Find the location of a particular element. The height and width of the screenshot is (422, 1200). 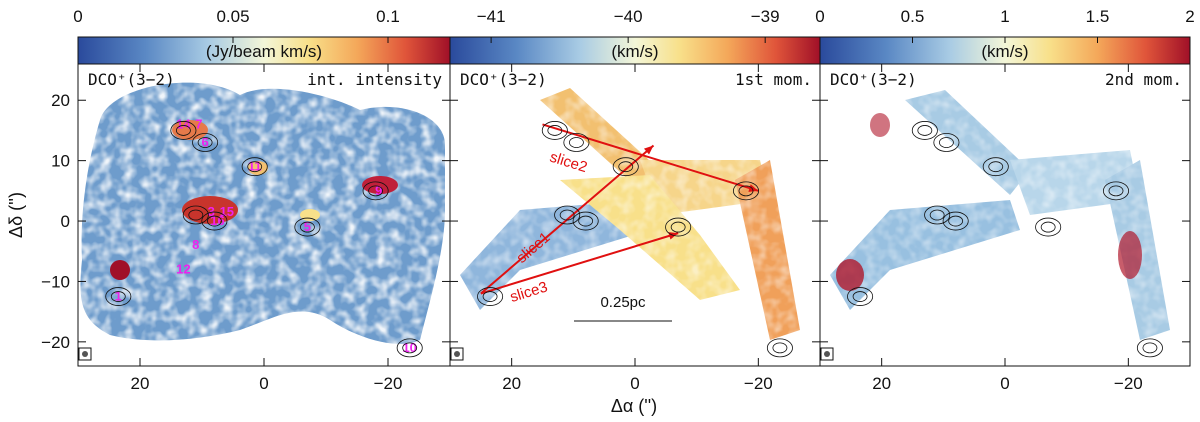

source-label-5: 5 is located at coordinates (307, 226).